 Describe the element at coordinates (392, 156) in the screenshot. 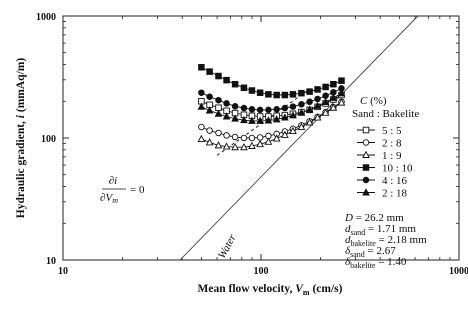

I see `legend-label: 1 : 9` at that location.